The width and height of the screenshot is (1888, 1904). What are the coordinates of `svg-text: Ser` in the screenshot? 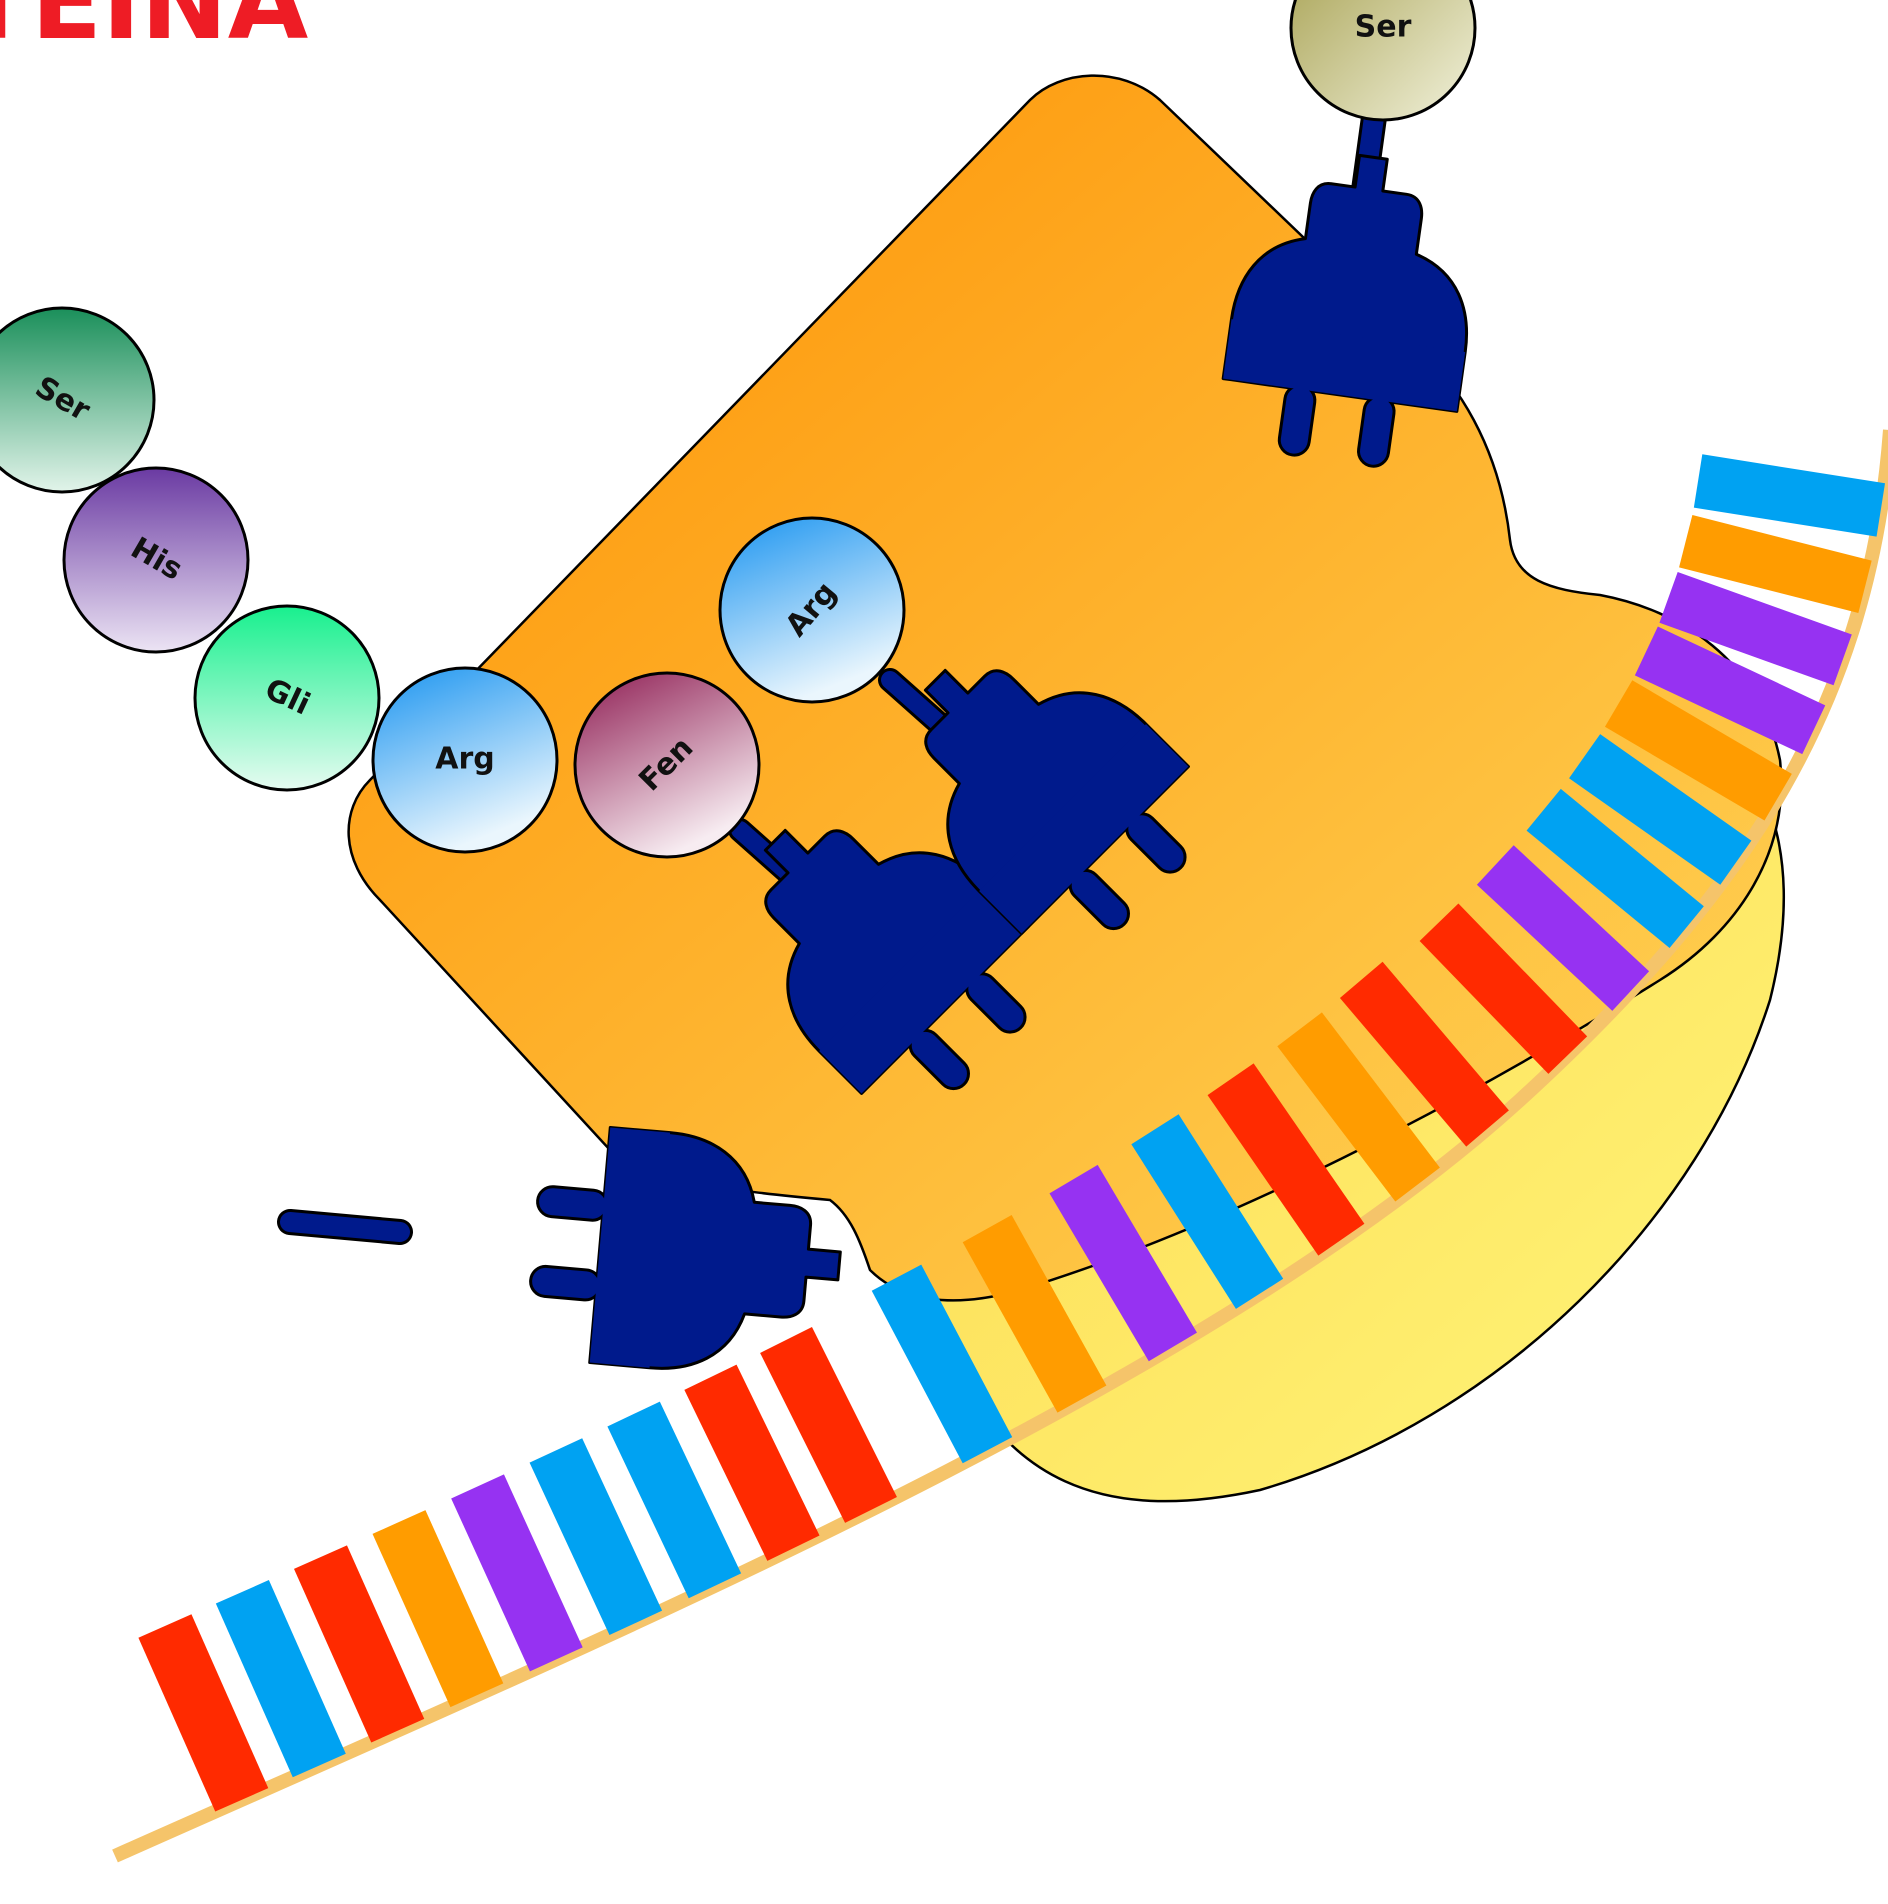 It's located at (1383, 27).